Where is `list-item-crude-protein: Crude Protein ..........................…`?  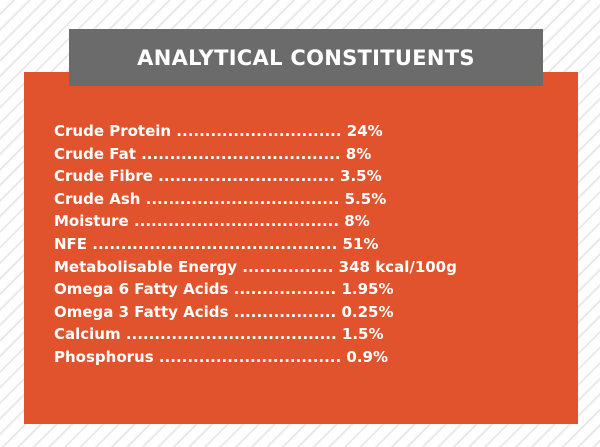
list-item-crude-protein: Crude Protein ..........................… is located at coordinates (218, 131).